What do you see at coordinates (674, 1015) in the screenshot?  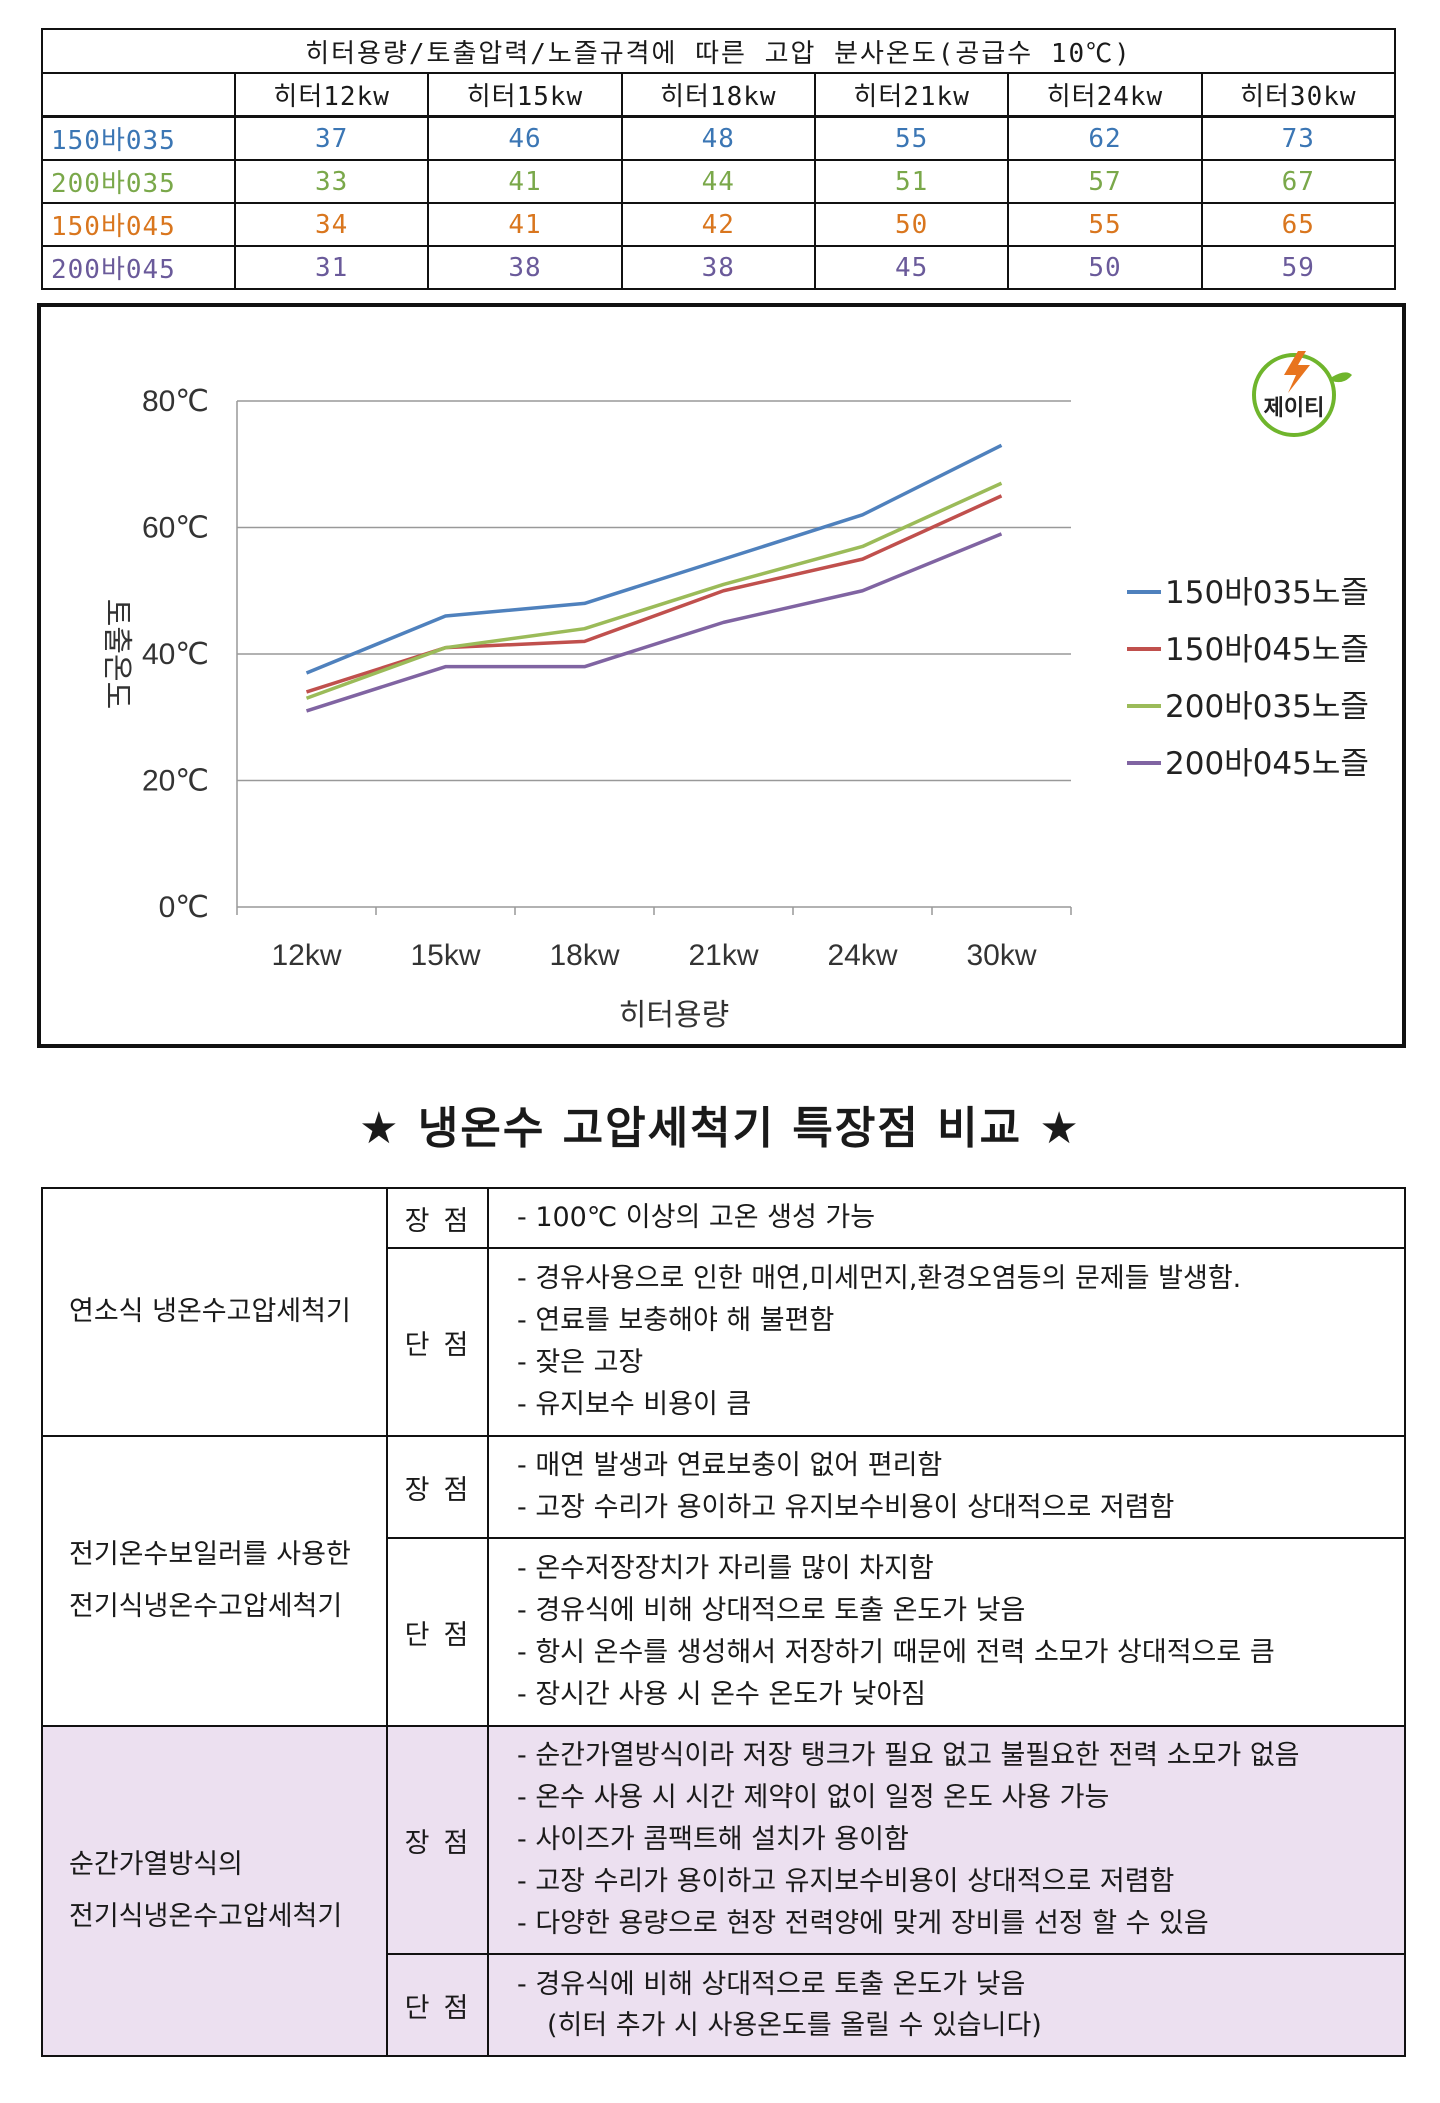 I see `x-axis-title: 히터용량` at bounding box center [674, 1015].